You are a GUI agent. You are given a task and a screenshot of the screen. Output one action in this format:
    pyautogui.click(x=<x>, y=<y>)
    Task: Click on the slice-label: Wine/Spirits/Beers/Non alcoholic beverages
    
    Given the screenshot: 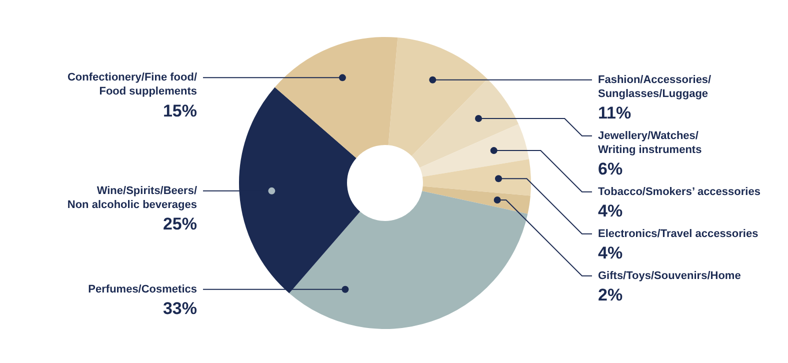 What is the action you would take?
    pyautogui.click(x=132, y=197)
    